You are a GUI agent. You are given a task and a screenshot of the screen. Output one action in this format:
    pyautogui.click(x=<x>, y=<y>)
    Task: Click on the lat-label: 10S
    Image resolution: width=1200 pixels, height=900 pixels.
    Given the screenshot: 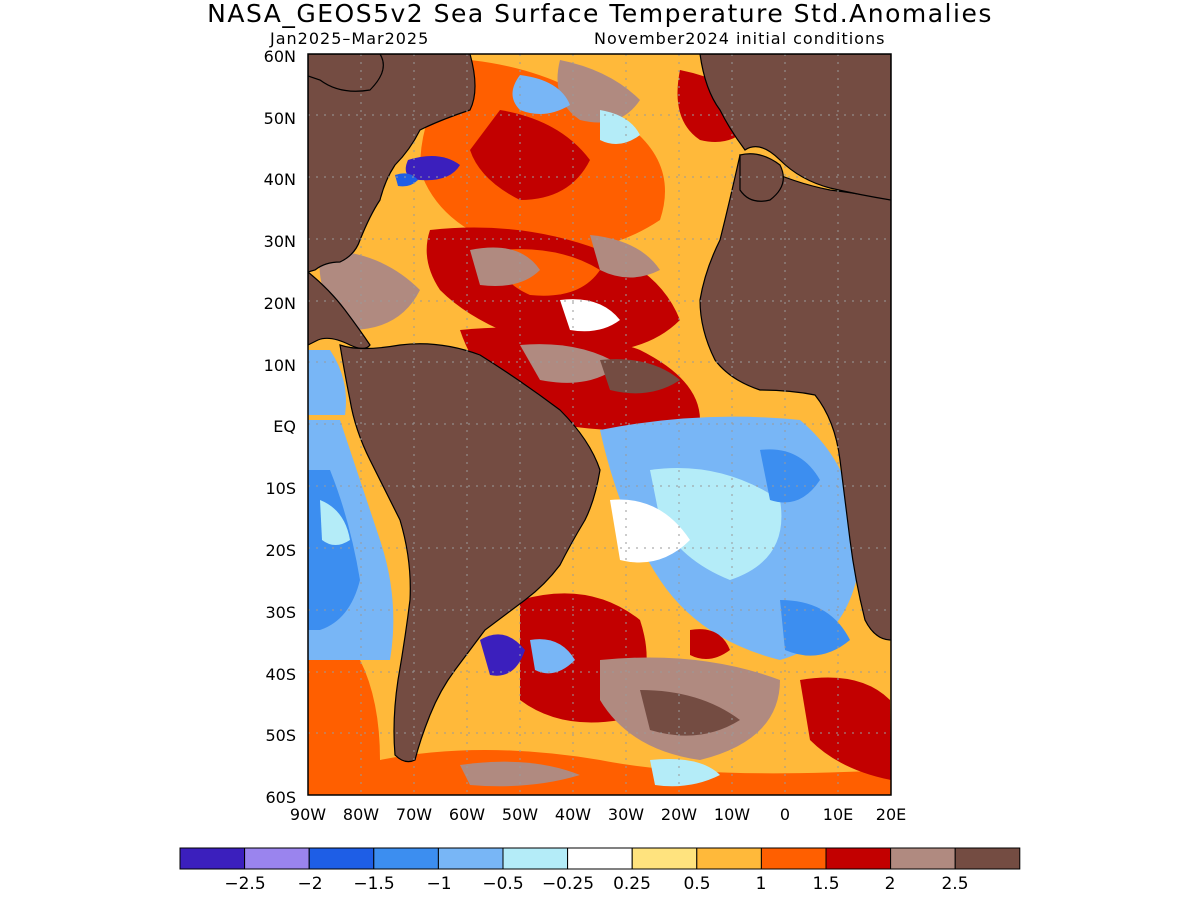 What is the action you would take?
    pyautogui.click(x=280, y=488)
    